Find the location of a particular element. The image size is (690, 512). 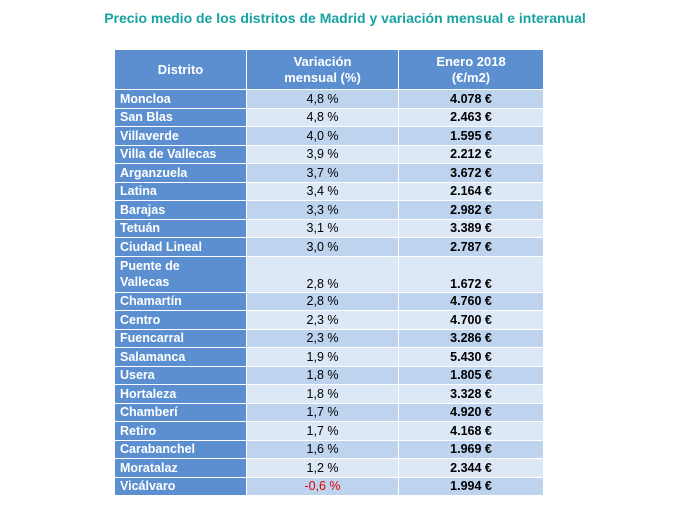

price-cell: 4.078 € is located at coordinates (471, 99).